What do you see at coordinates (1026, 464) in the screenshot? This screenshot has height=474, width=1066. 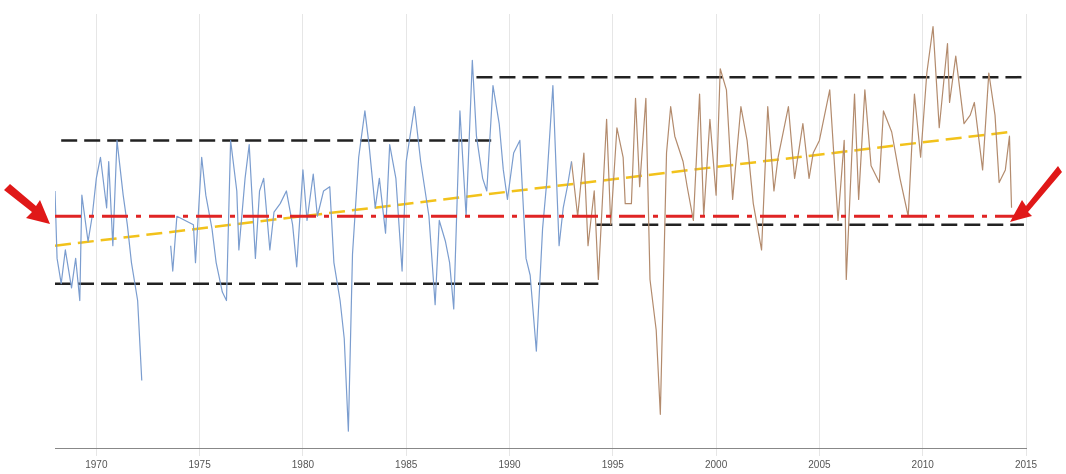 I see `x-tick-label: 2015` at bounding box center [1026, 464].